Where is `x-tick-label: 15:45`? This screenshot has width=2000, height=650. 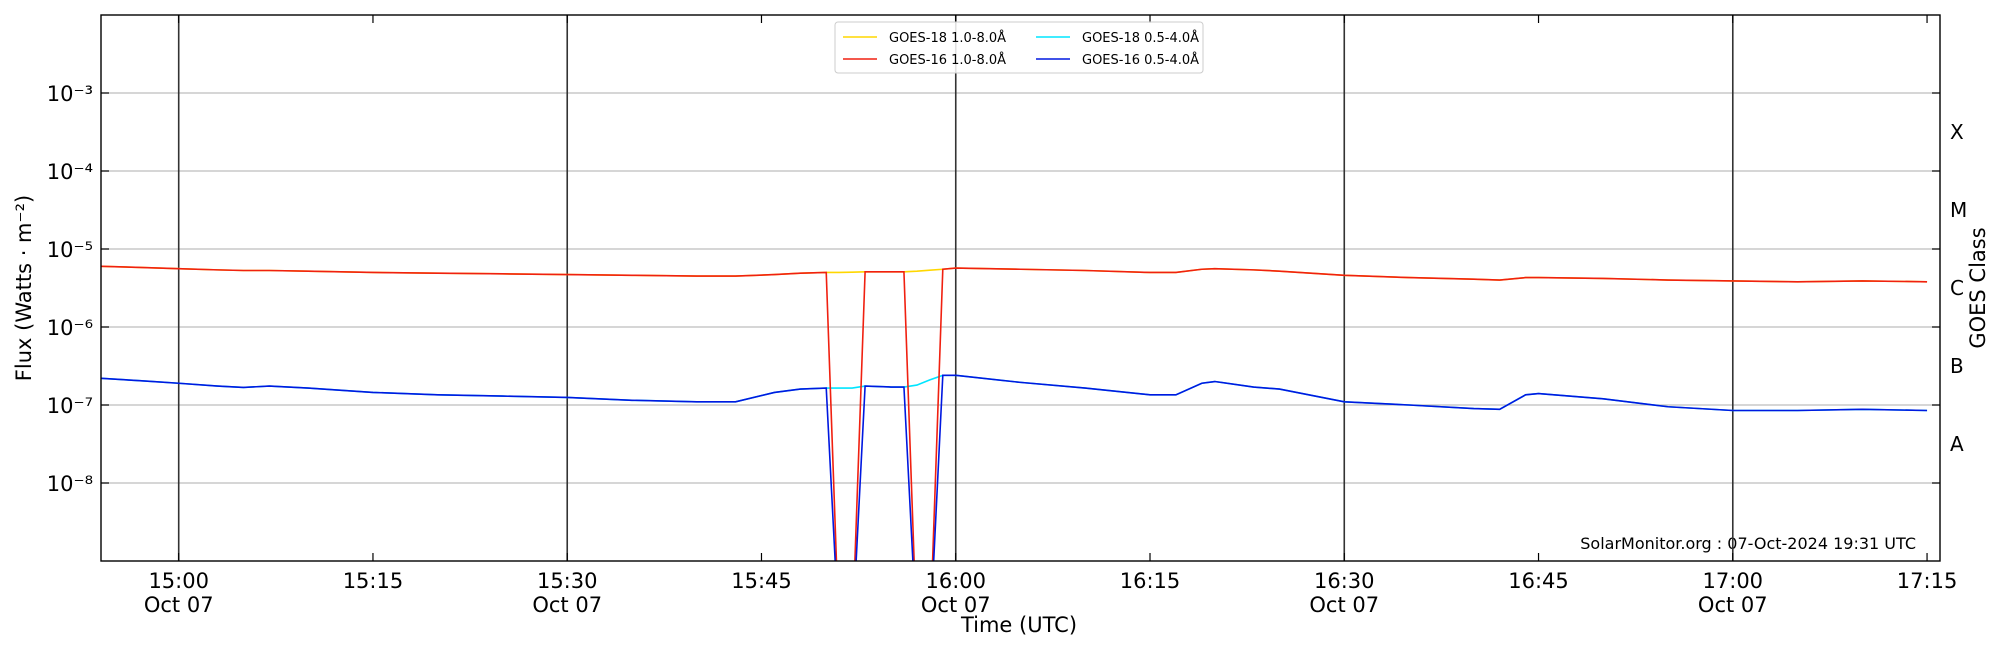
x-tick-label: 15:45 is located at coordinates (761, 581).